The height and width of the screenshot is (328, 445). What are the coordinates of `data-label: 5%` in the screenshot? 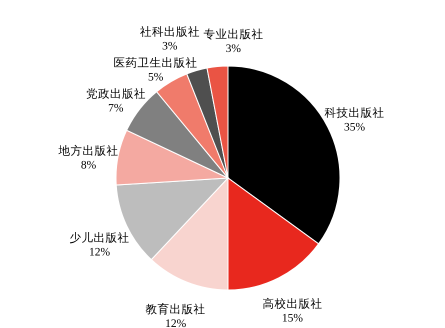 It's located at (156, 77).